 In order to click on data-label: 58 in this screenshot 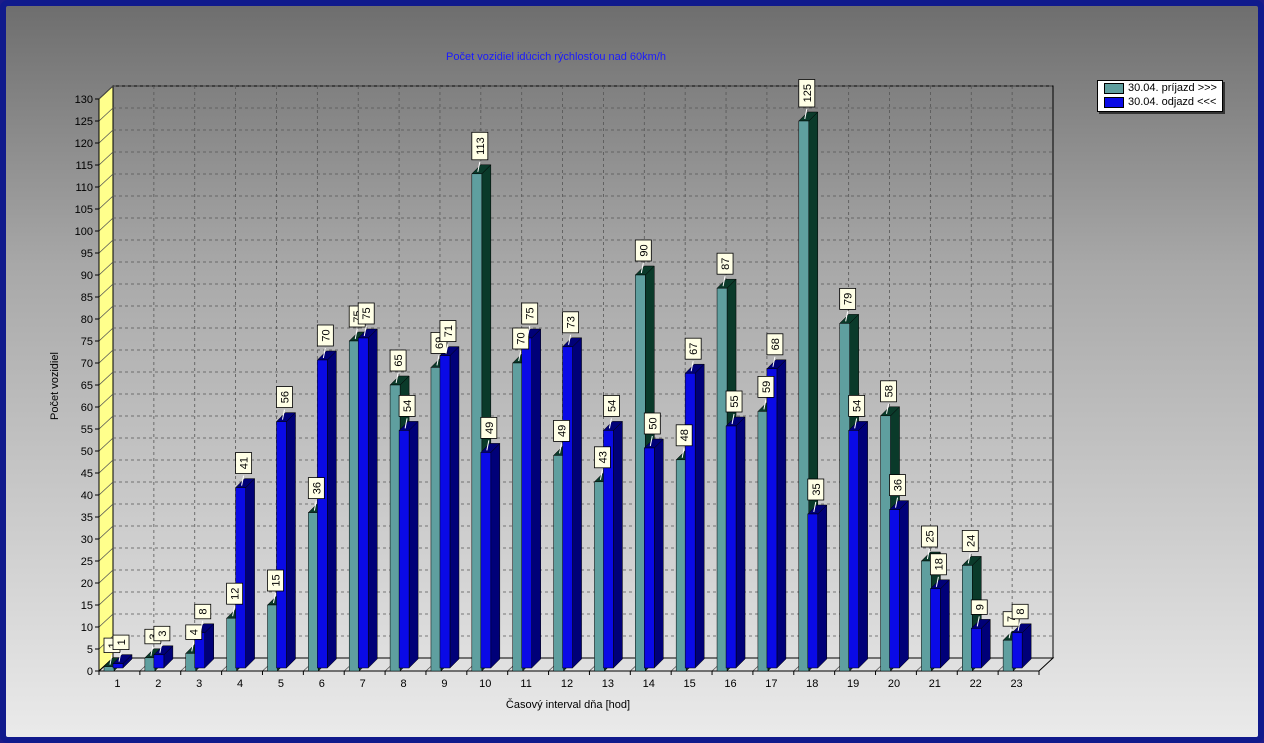, I will do `click(888, 397)`.